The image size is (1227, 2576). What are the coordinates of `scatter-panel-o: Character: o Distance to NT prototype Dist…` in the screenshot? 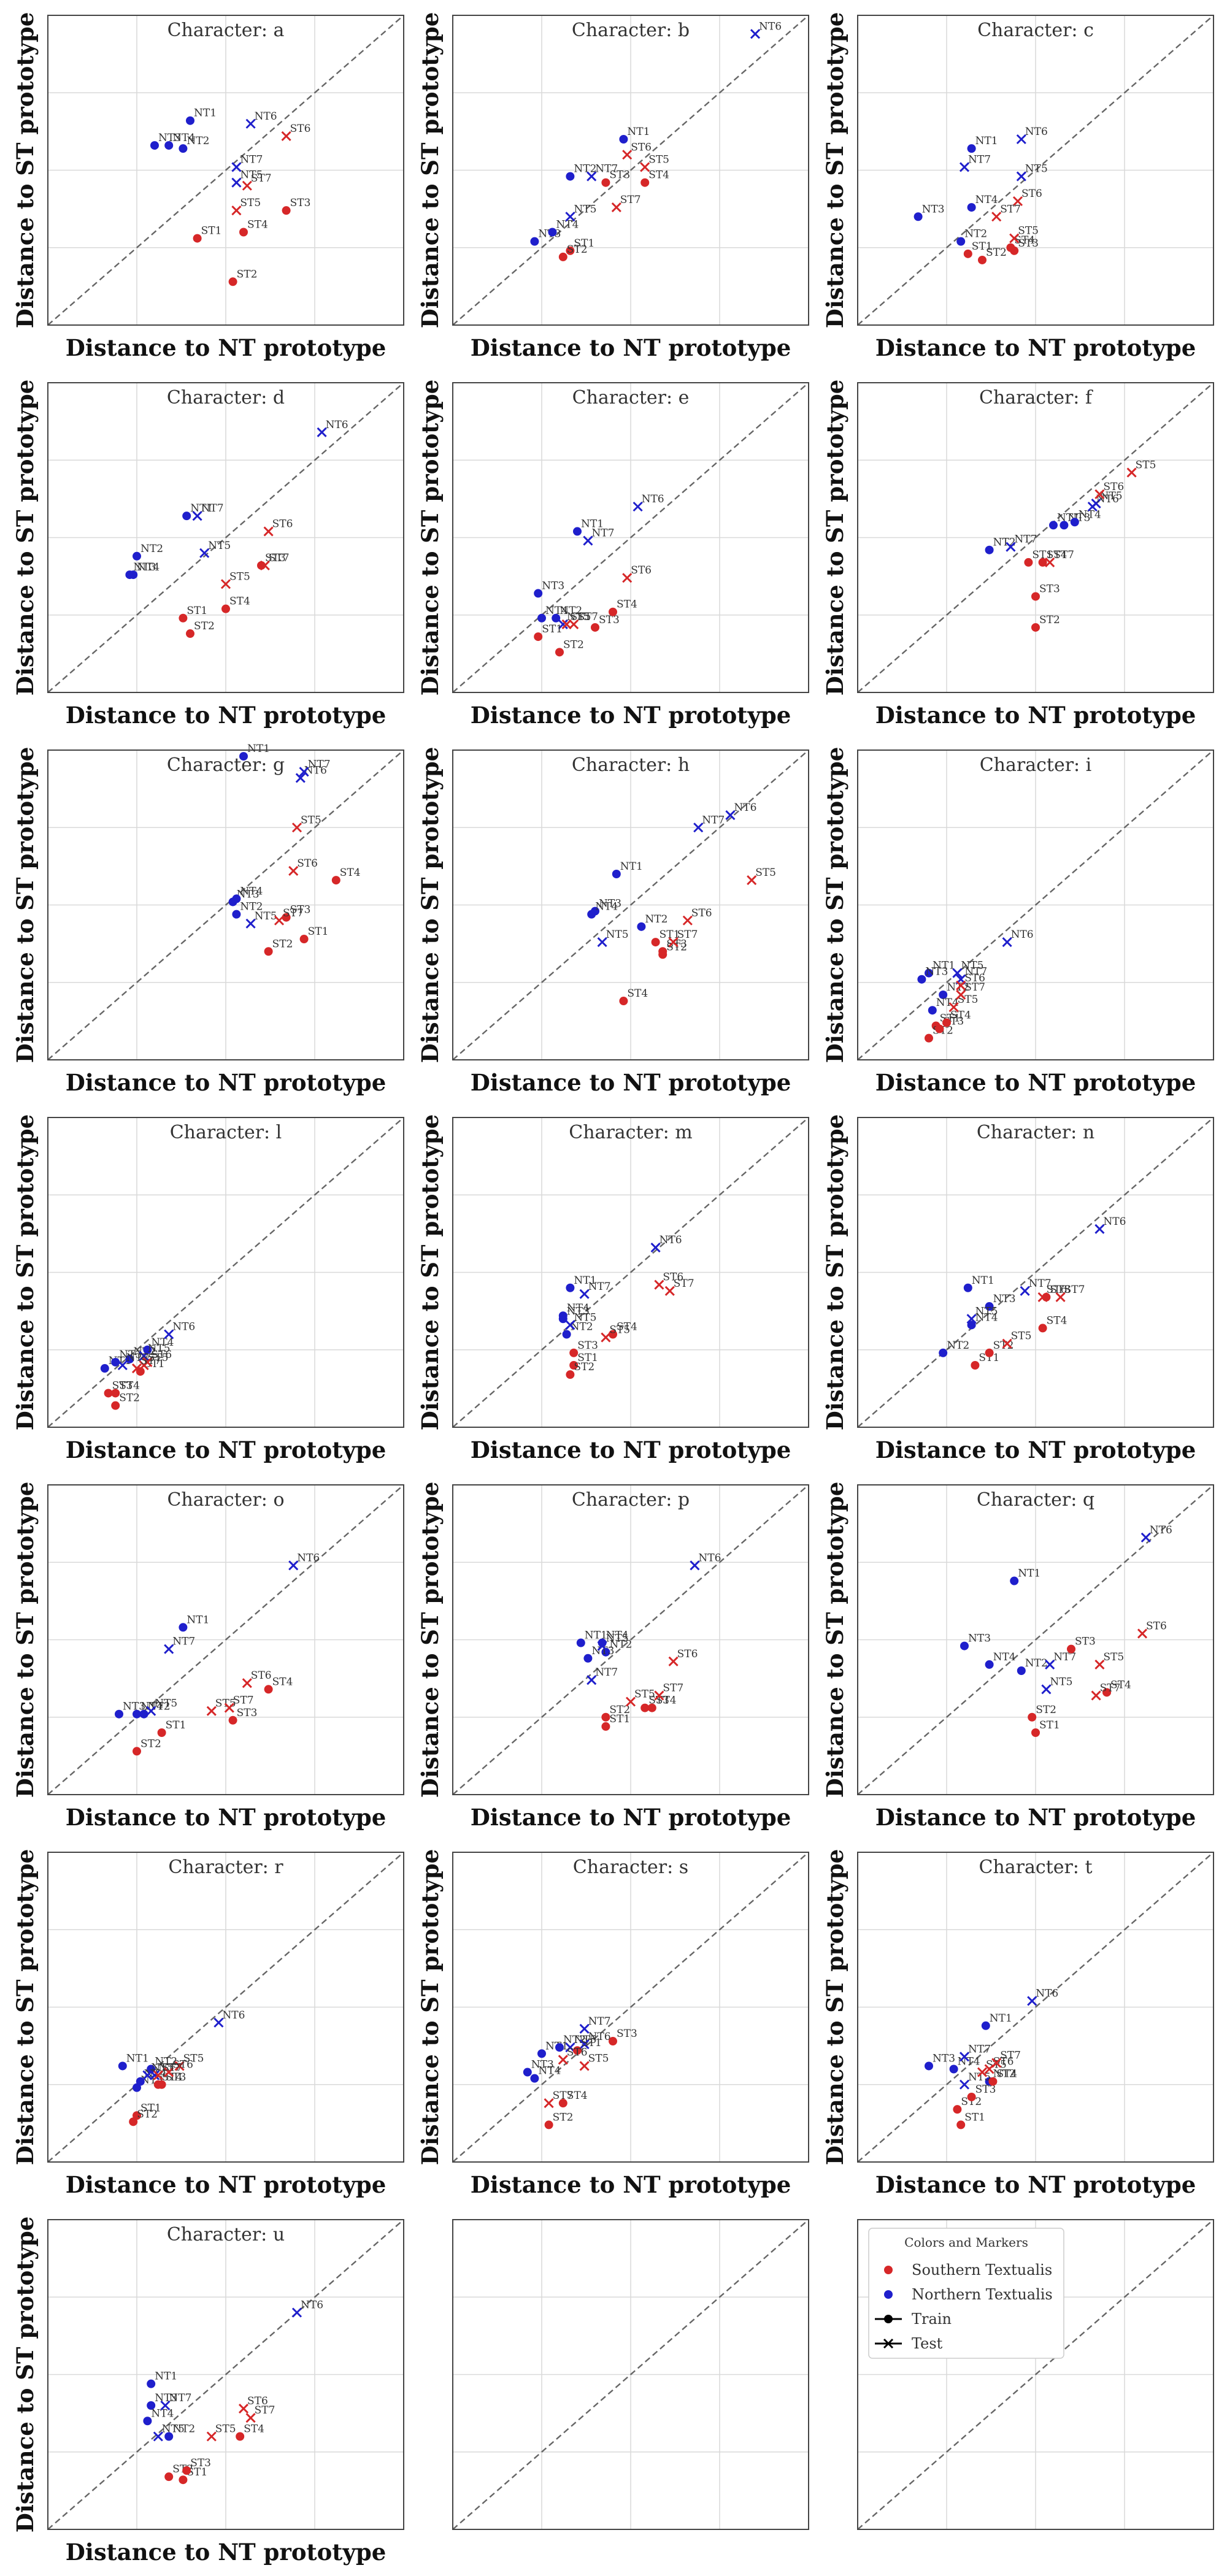 It's located at (208, 1656).